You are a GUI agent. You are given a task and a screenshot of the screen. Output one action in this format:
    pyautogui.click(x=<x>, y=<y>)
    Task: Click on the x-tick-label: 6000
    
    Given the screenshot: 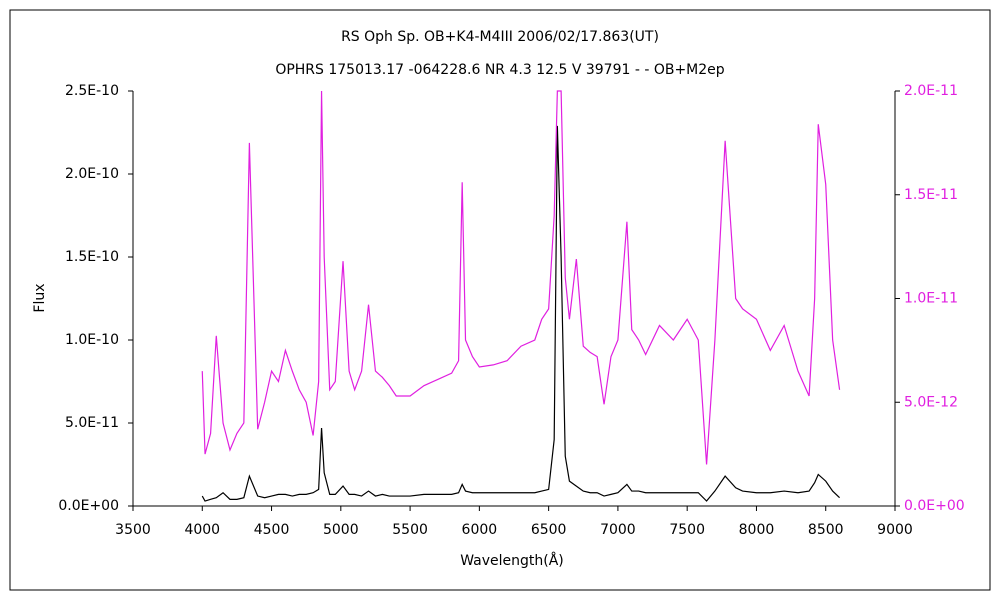 What is the action you would take?
    pyautogui.click(x=480, y=530)
    